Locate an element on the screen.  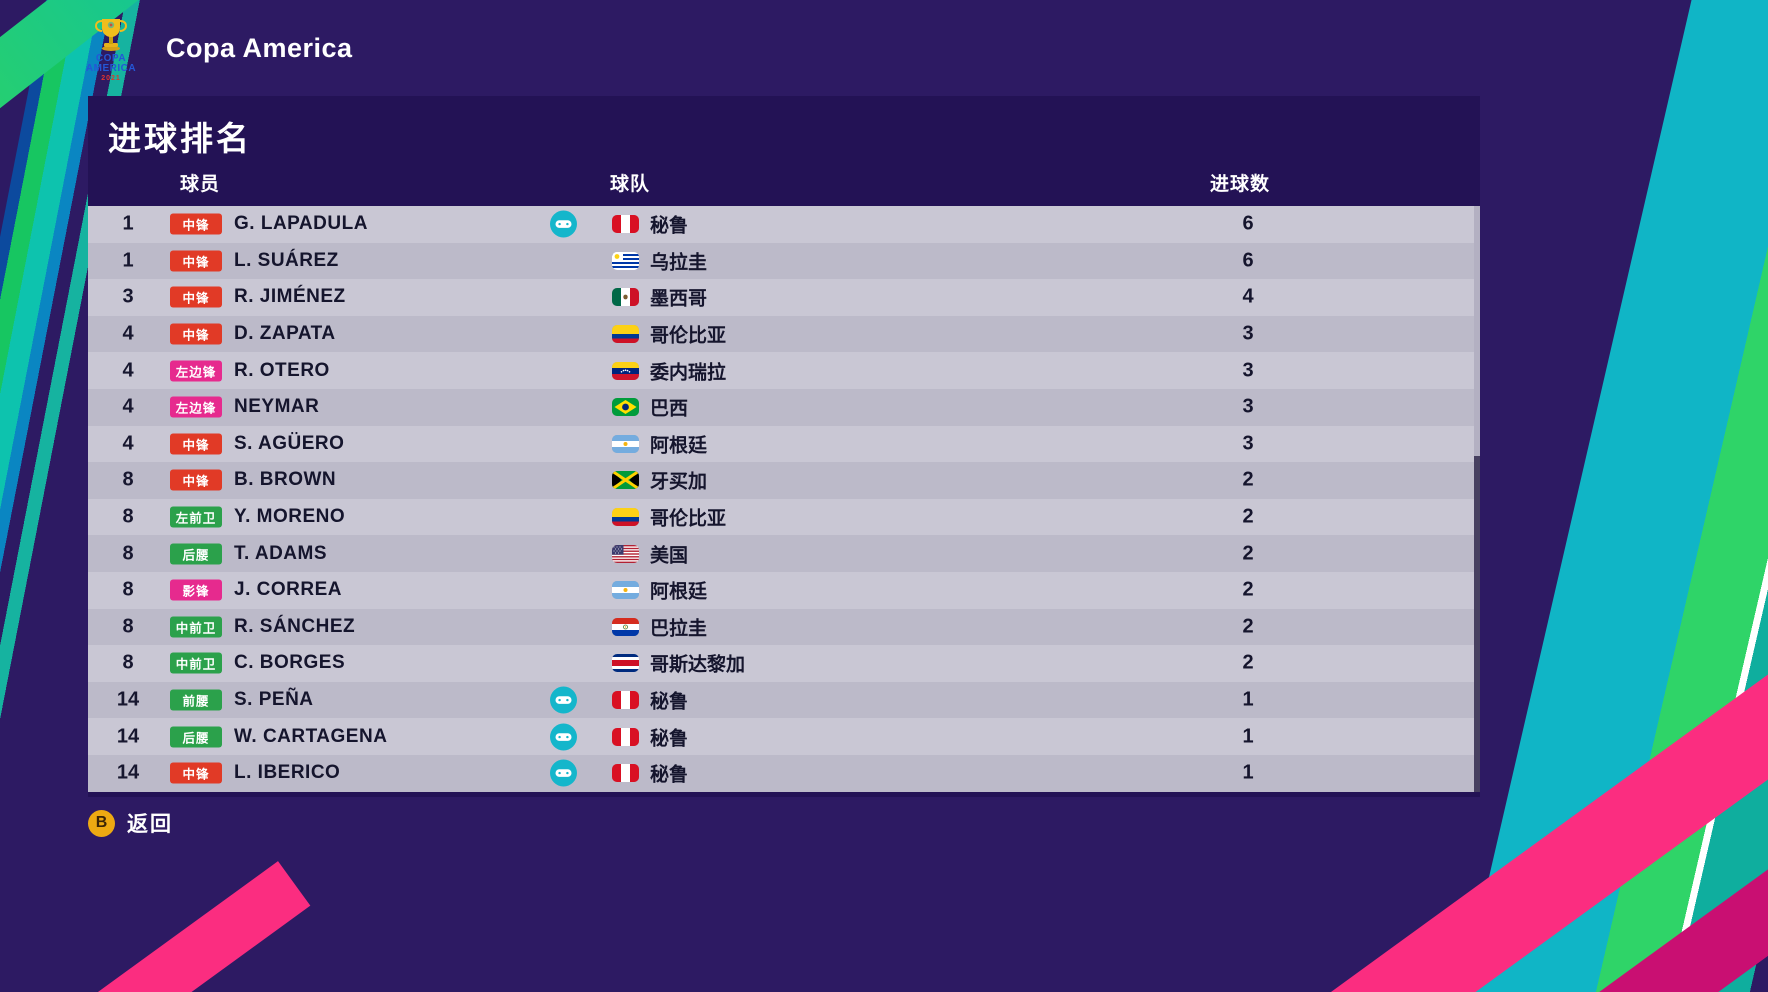
scrollbar-thumb is located at coordinates (1477, 331).